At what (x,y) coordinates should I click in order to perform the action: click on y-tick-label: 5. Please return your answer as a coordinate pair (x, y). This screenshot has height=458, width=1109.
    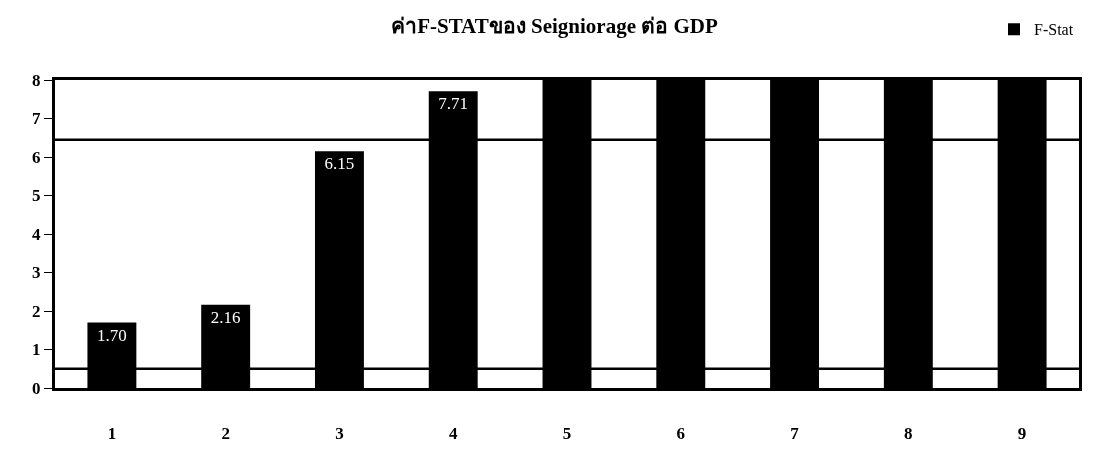
    Looking at the image, I should click on (36, 196).